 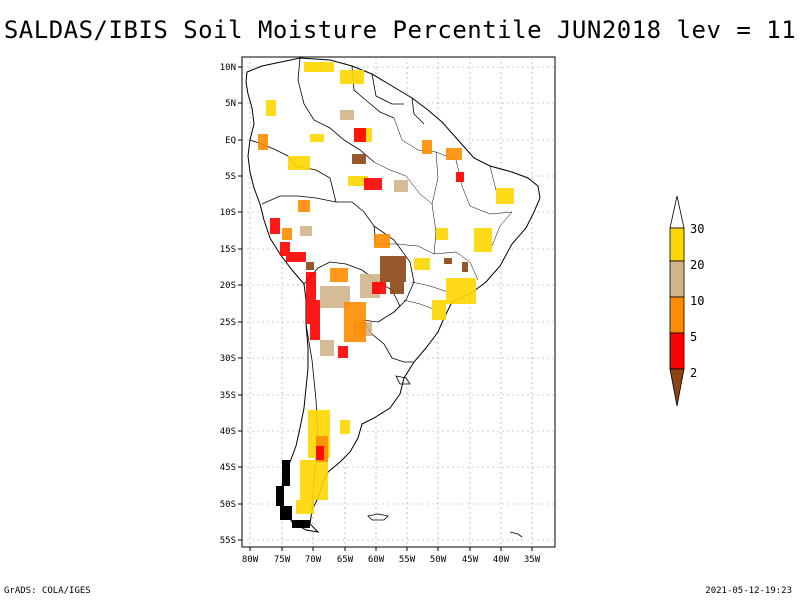 I want to click on legend-label: 20, so click(x=697, y=265).